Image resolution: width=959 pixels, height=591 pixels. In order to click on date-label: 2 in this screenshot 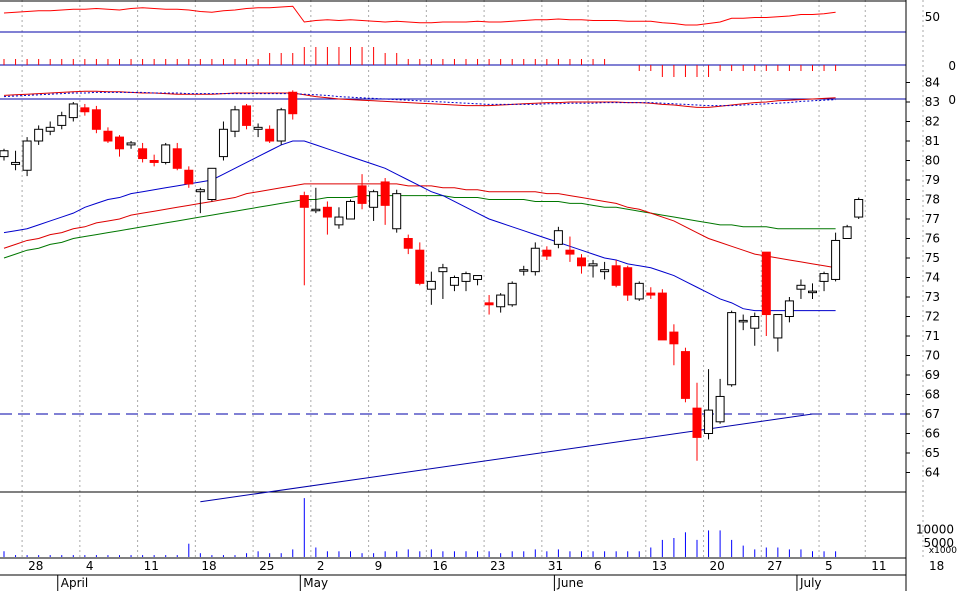, I will do `click(321, 566)`.